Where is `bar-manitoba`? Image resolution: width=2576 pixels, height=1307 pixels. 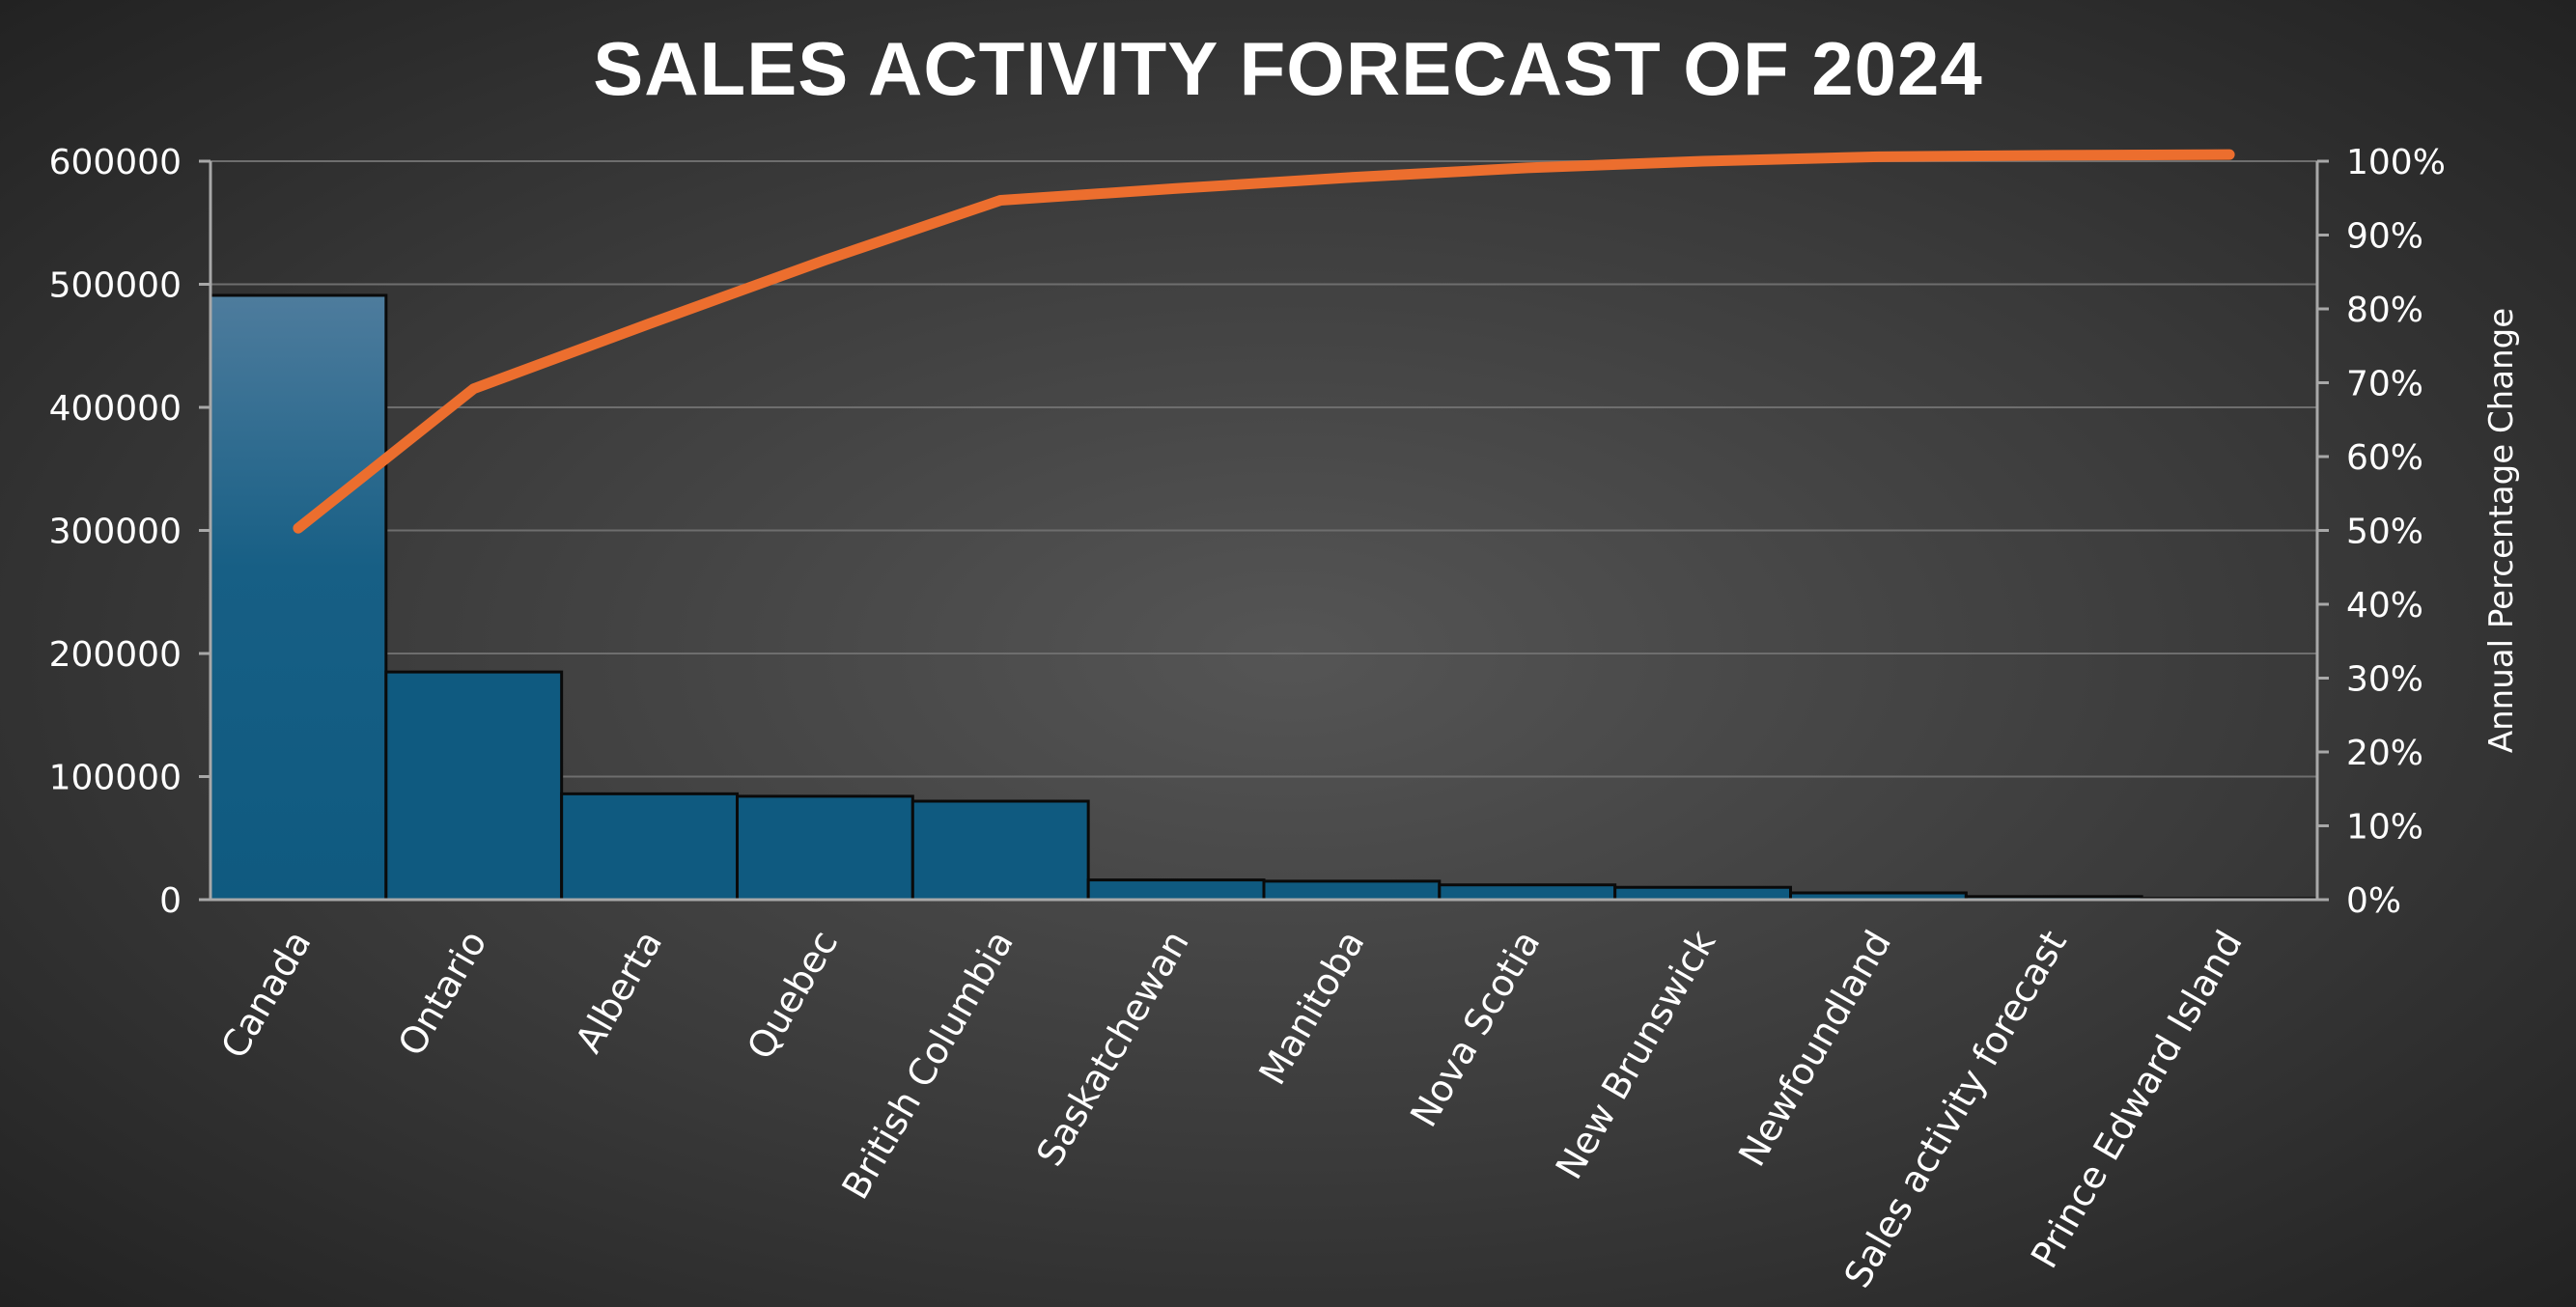 bar-manitoba is located at coordinates (1352, 890).